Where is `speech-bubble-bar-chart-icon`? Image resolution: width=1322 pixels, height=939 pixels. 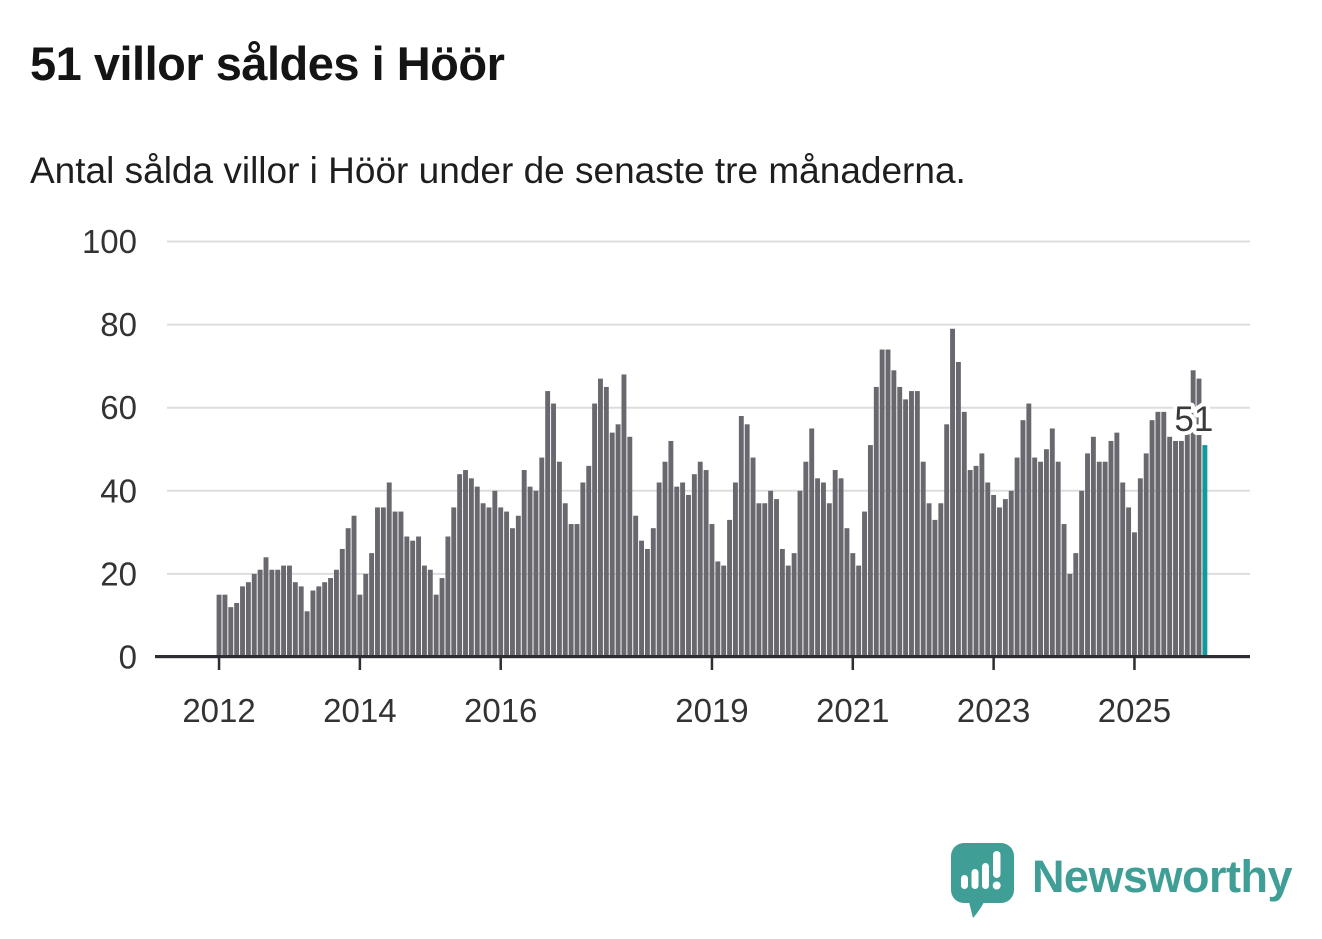
speech-bubble-bar-chart-icon is located at coordinates (982, 880).